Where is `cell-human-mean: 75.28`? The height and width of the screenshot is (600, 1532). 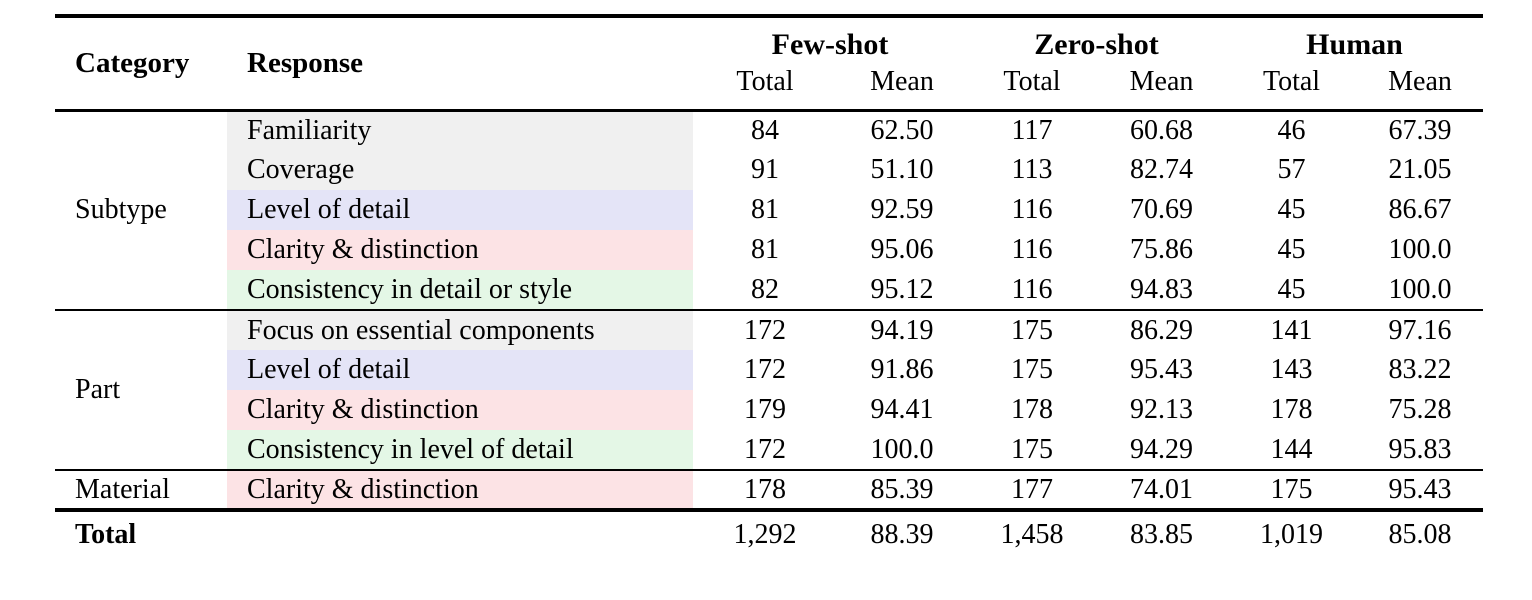
cell-human-mean: 75.28 is located at coordinates (1420, 409).